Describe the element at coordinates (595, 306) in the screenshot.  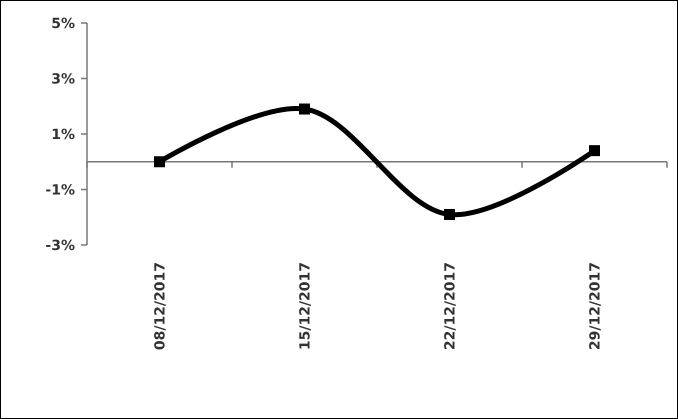
I see `x-tick-label: 29/12/2017` at that location.